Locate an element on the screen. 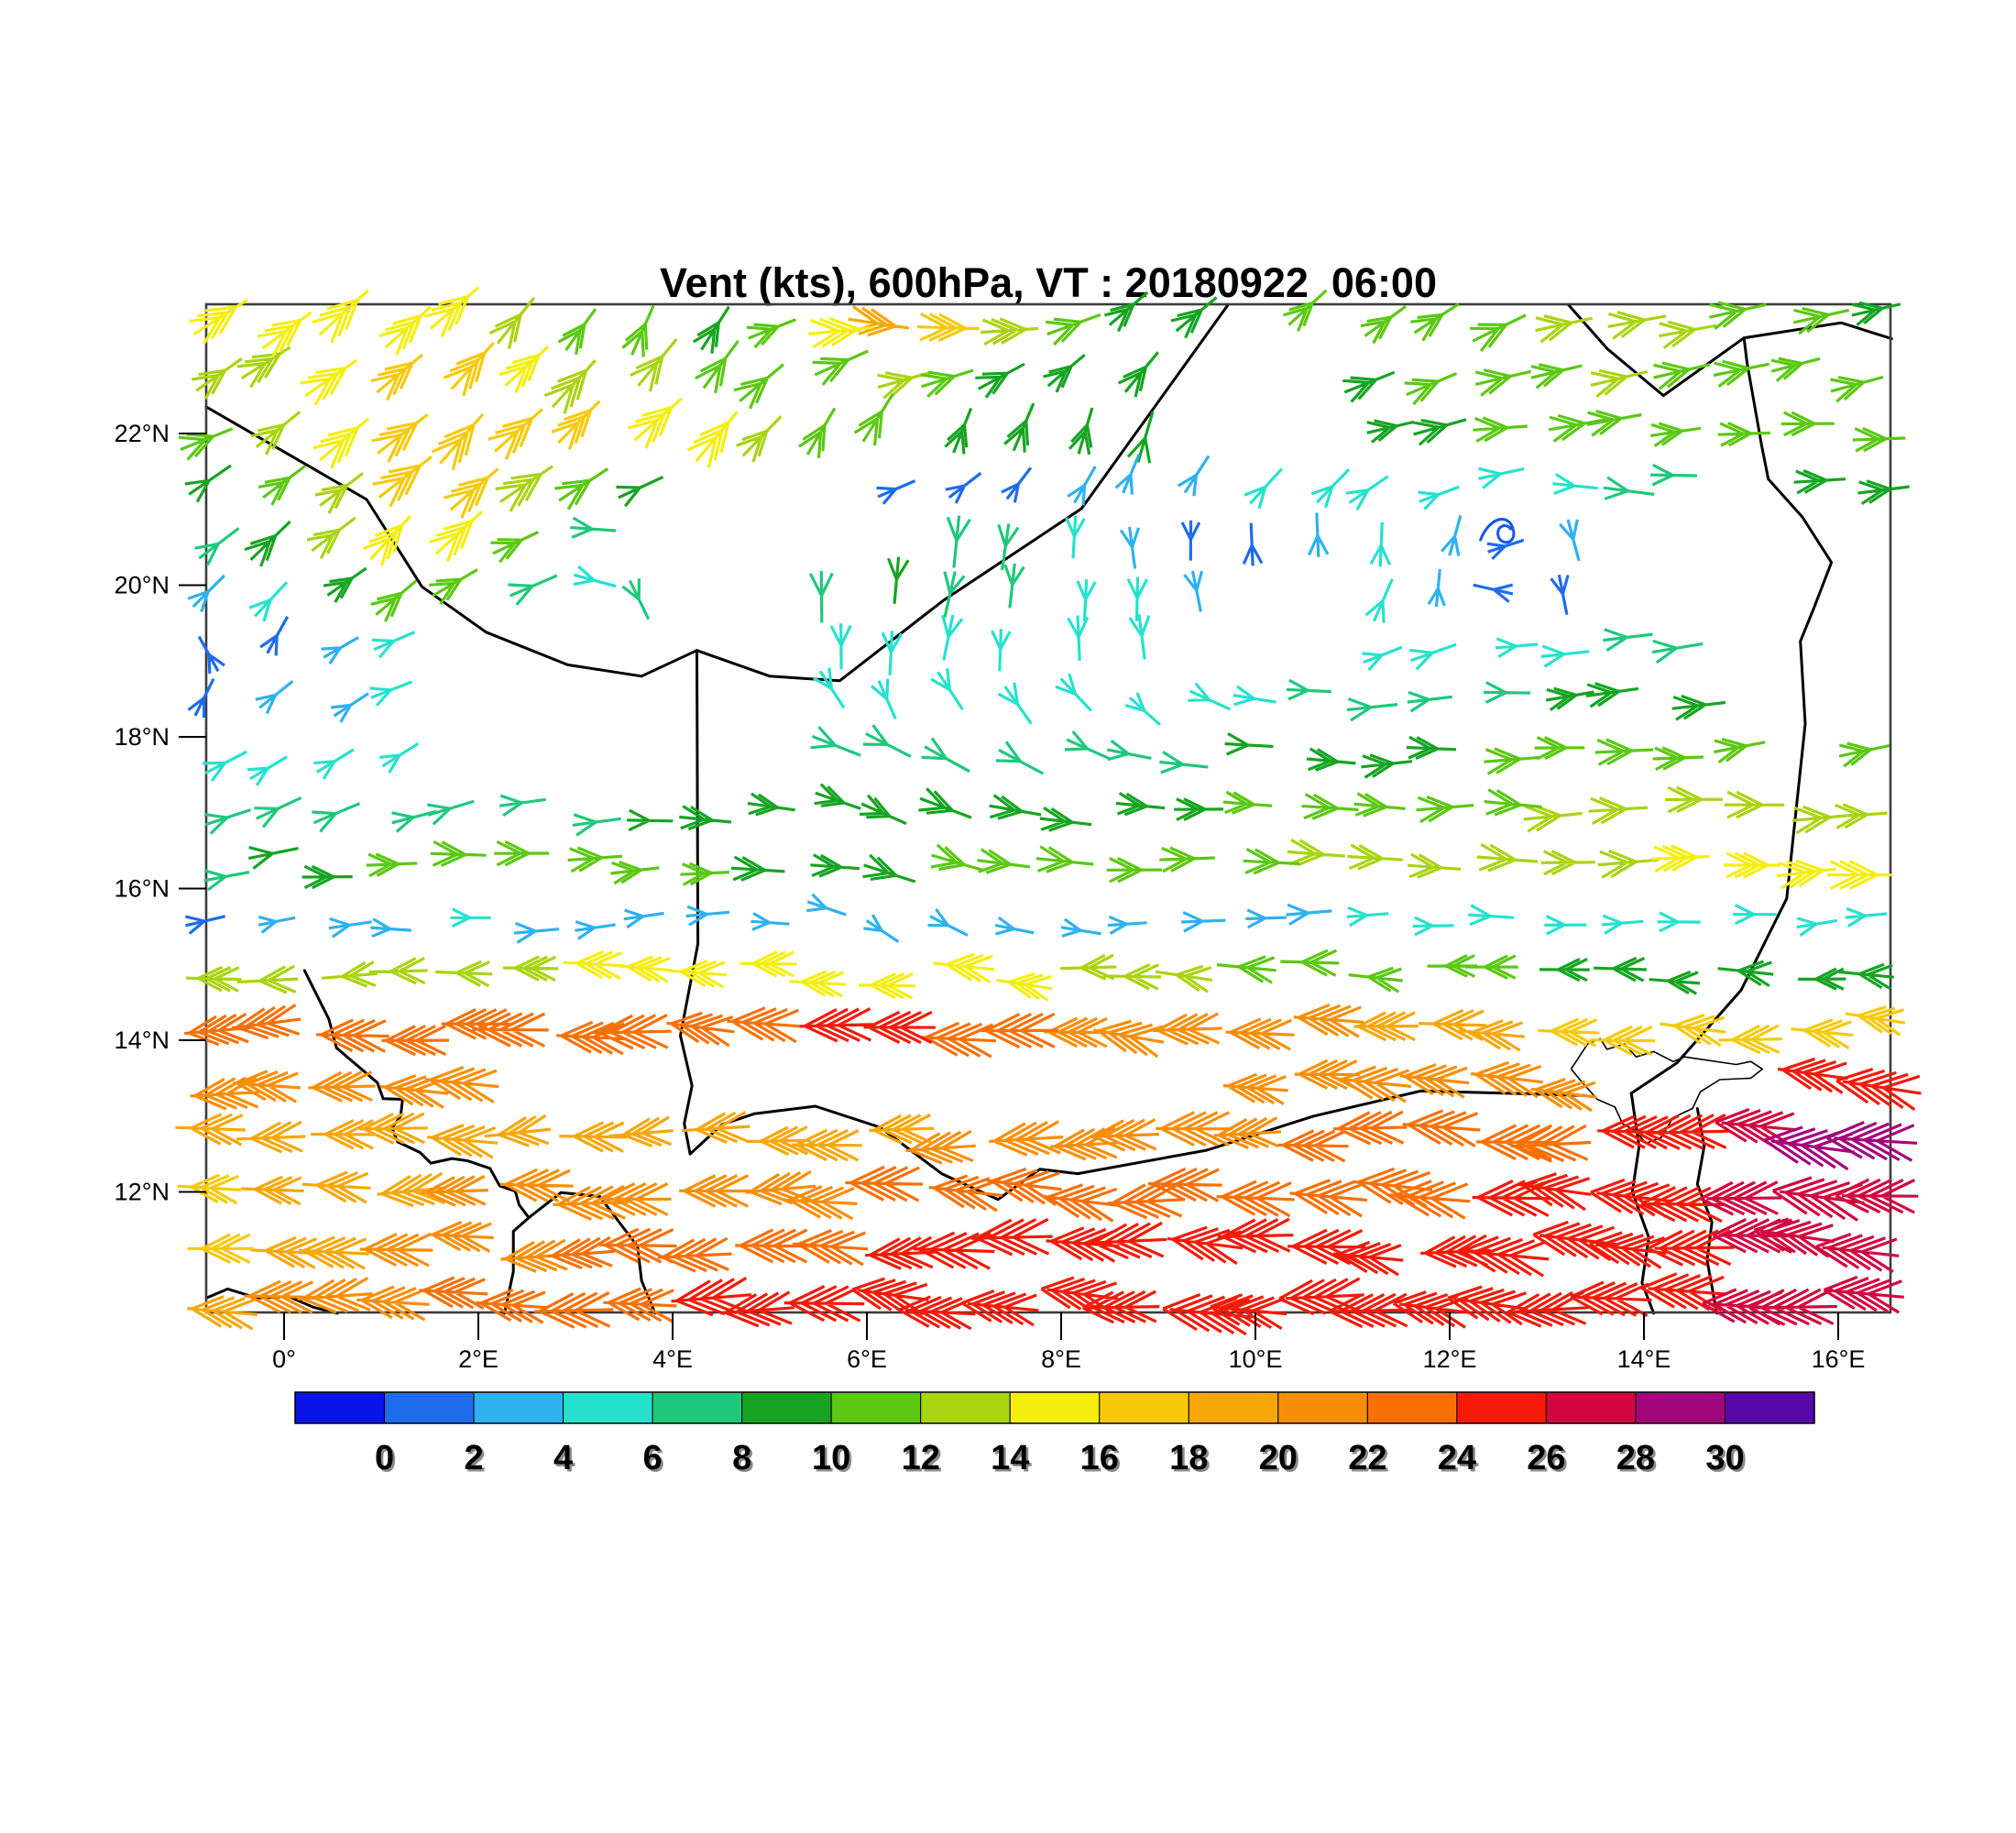 Image resolution: width=2016 pixels, height=1833 pixels. latitude-axis: 22°N 20°N 18°N 16°N 14°N 12°N is located at coordinates (160, 813).